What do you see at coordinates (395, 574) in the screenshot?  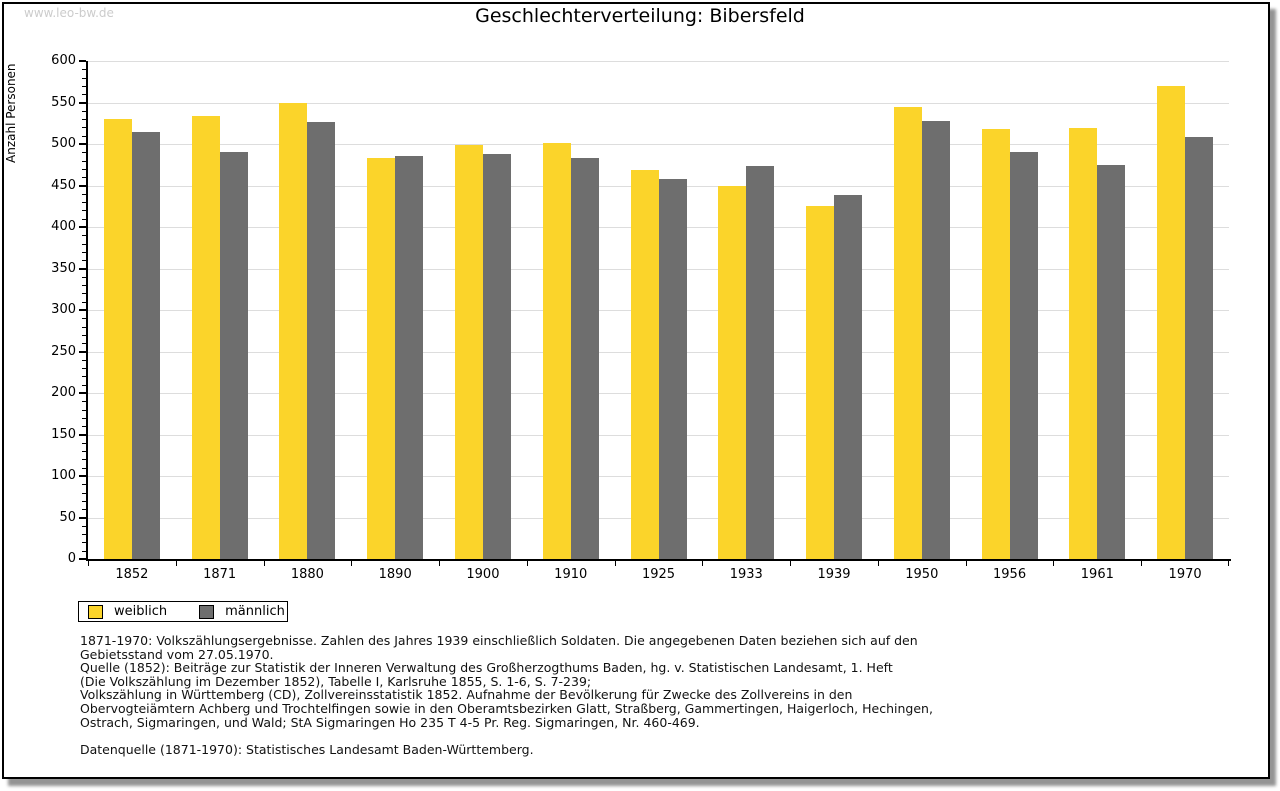 I see `x-tick-label: 1890` at bounding box center [395, 574].